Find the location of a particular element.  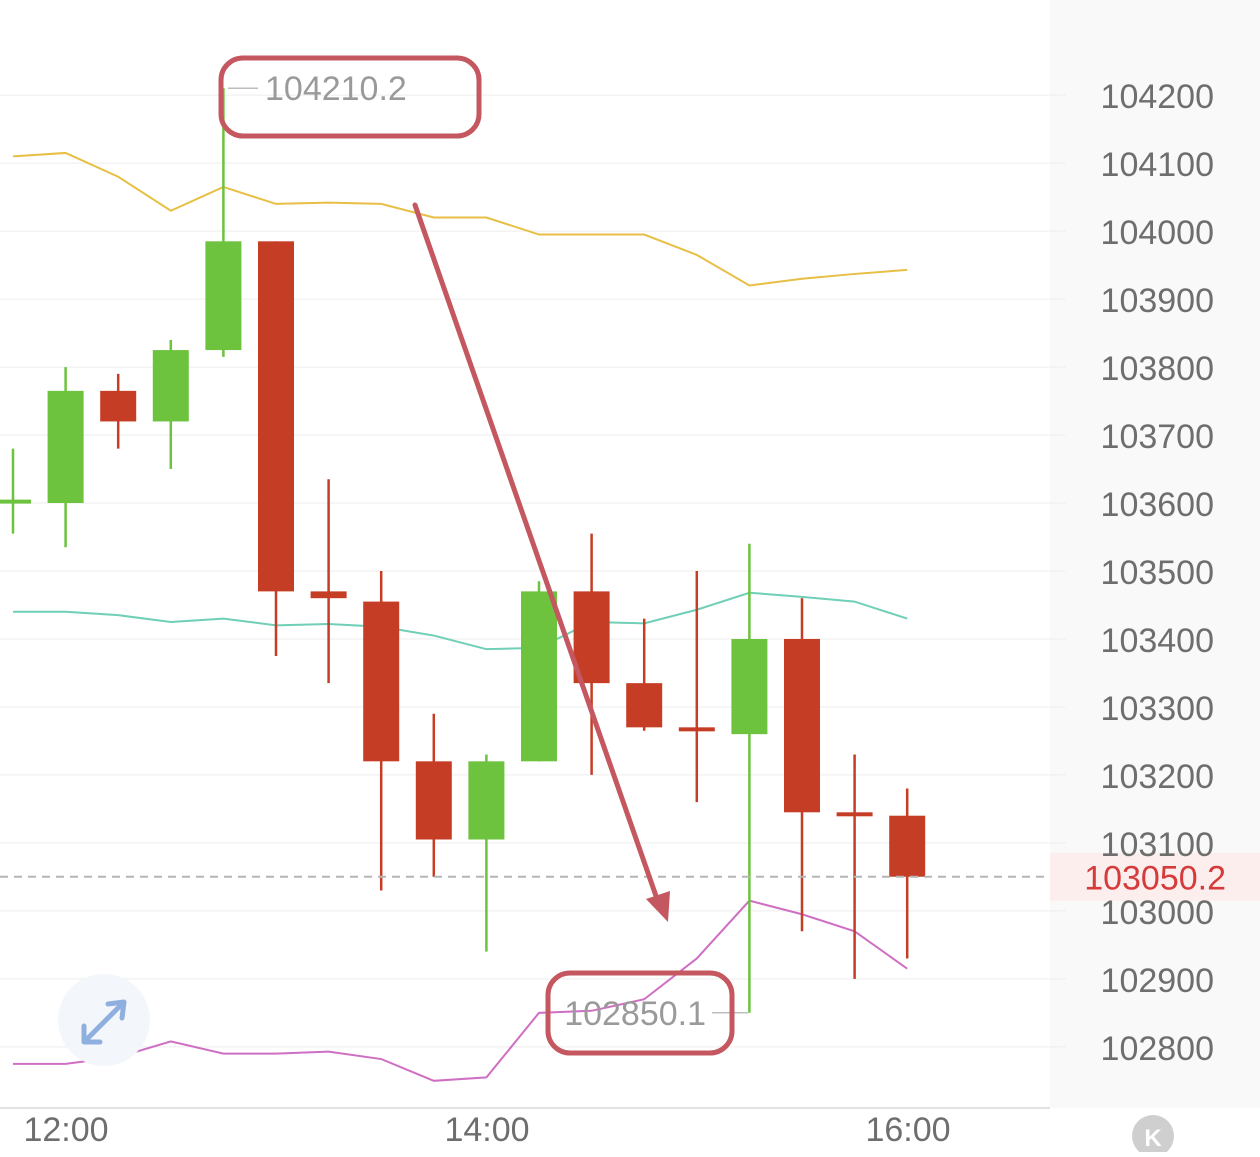

y-tick-label: 103100 is located at coordinates (1157, 845).